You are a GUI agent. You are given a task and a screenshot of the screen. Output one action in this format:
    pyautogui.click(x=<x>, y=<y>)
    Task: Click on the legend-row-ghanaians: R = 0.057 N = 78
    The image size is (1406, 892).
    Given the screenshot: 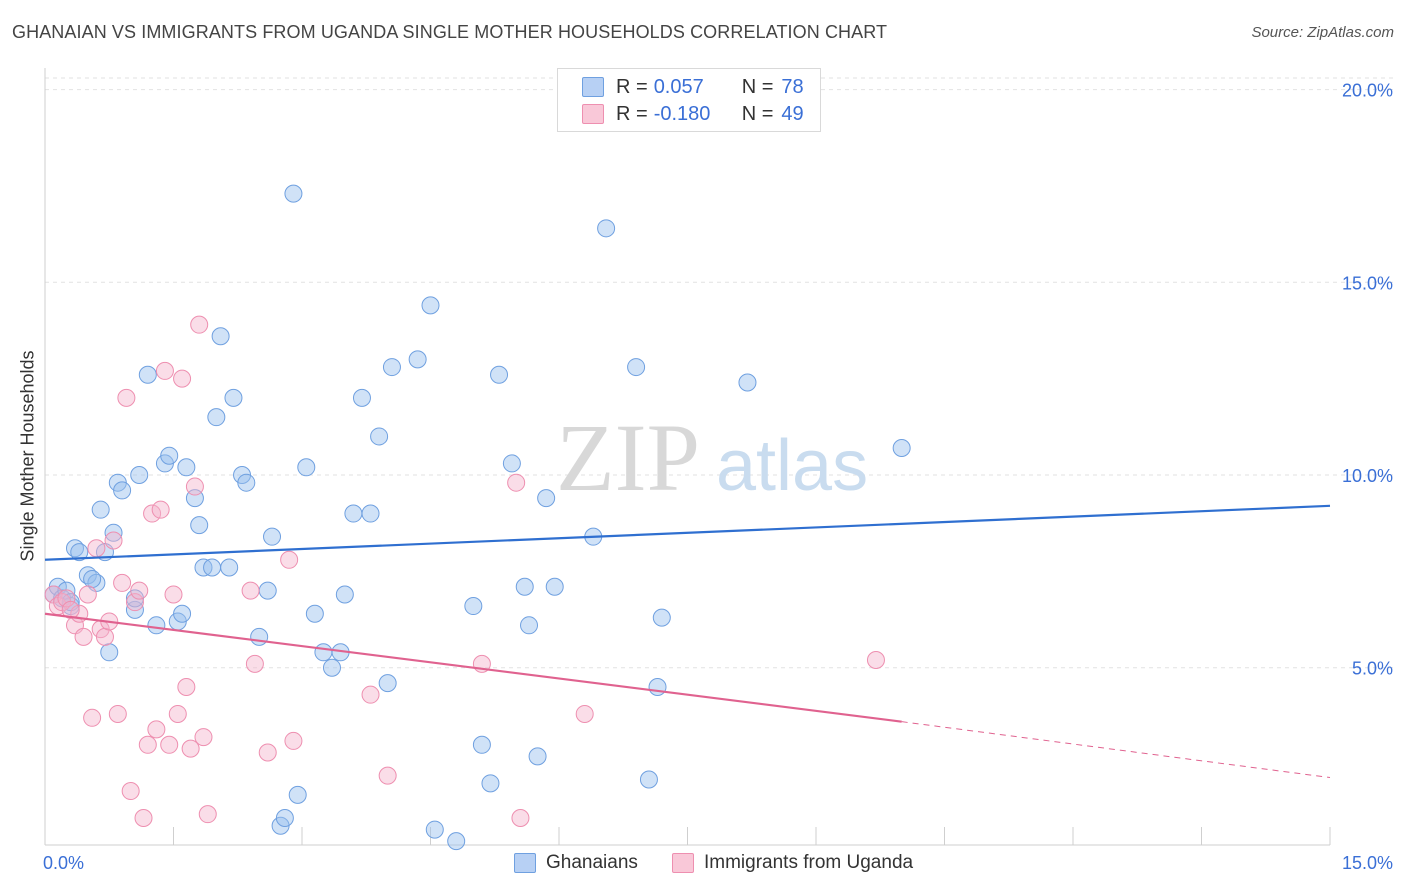 What is the action you would take?
    pyautogui.click(x=693, y=87)
    